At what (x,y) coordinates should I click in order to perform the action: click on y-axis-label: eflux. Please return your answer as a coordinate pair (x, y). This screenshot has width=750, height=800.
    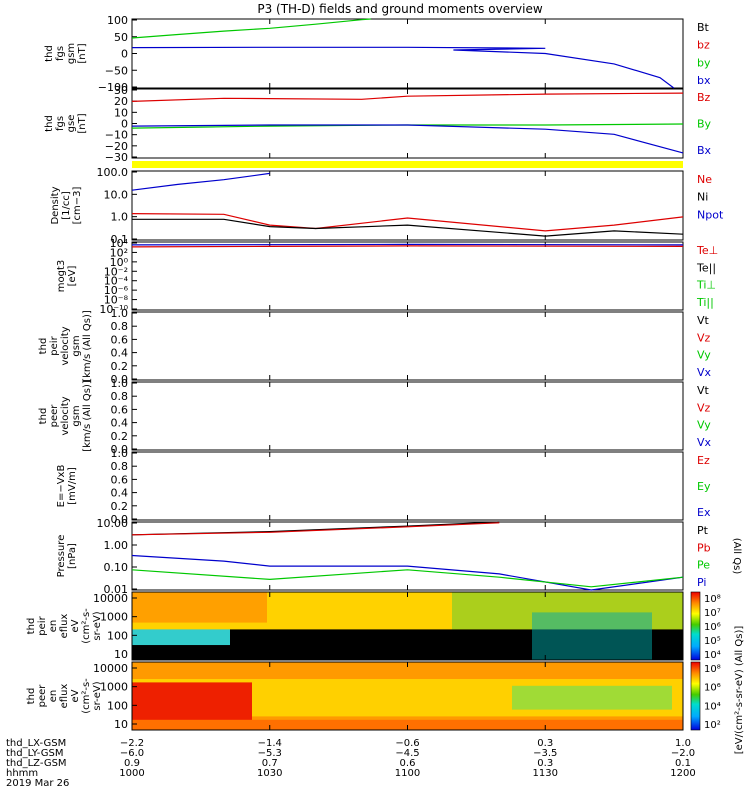
    Looking at the image, I should click on (64, 626).